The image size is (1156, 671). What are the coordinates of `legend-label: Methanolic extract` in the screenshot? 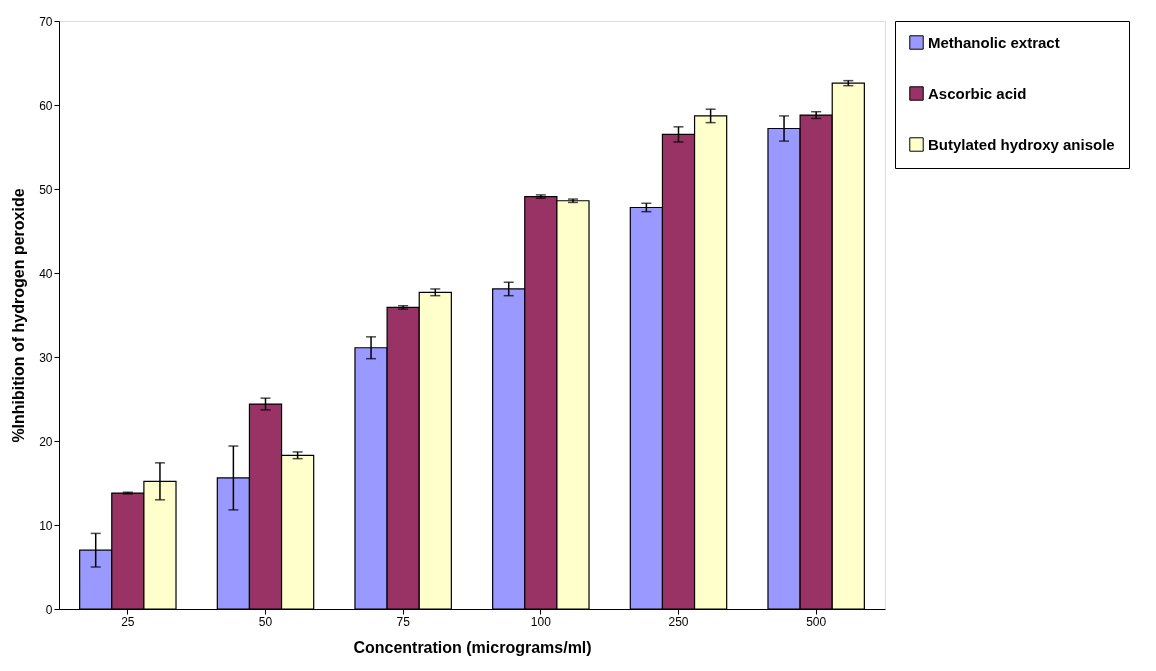 It's located at (994, 42).